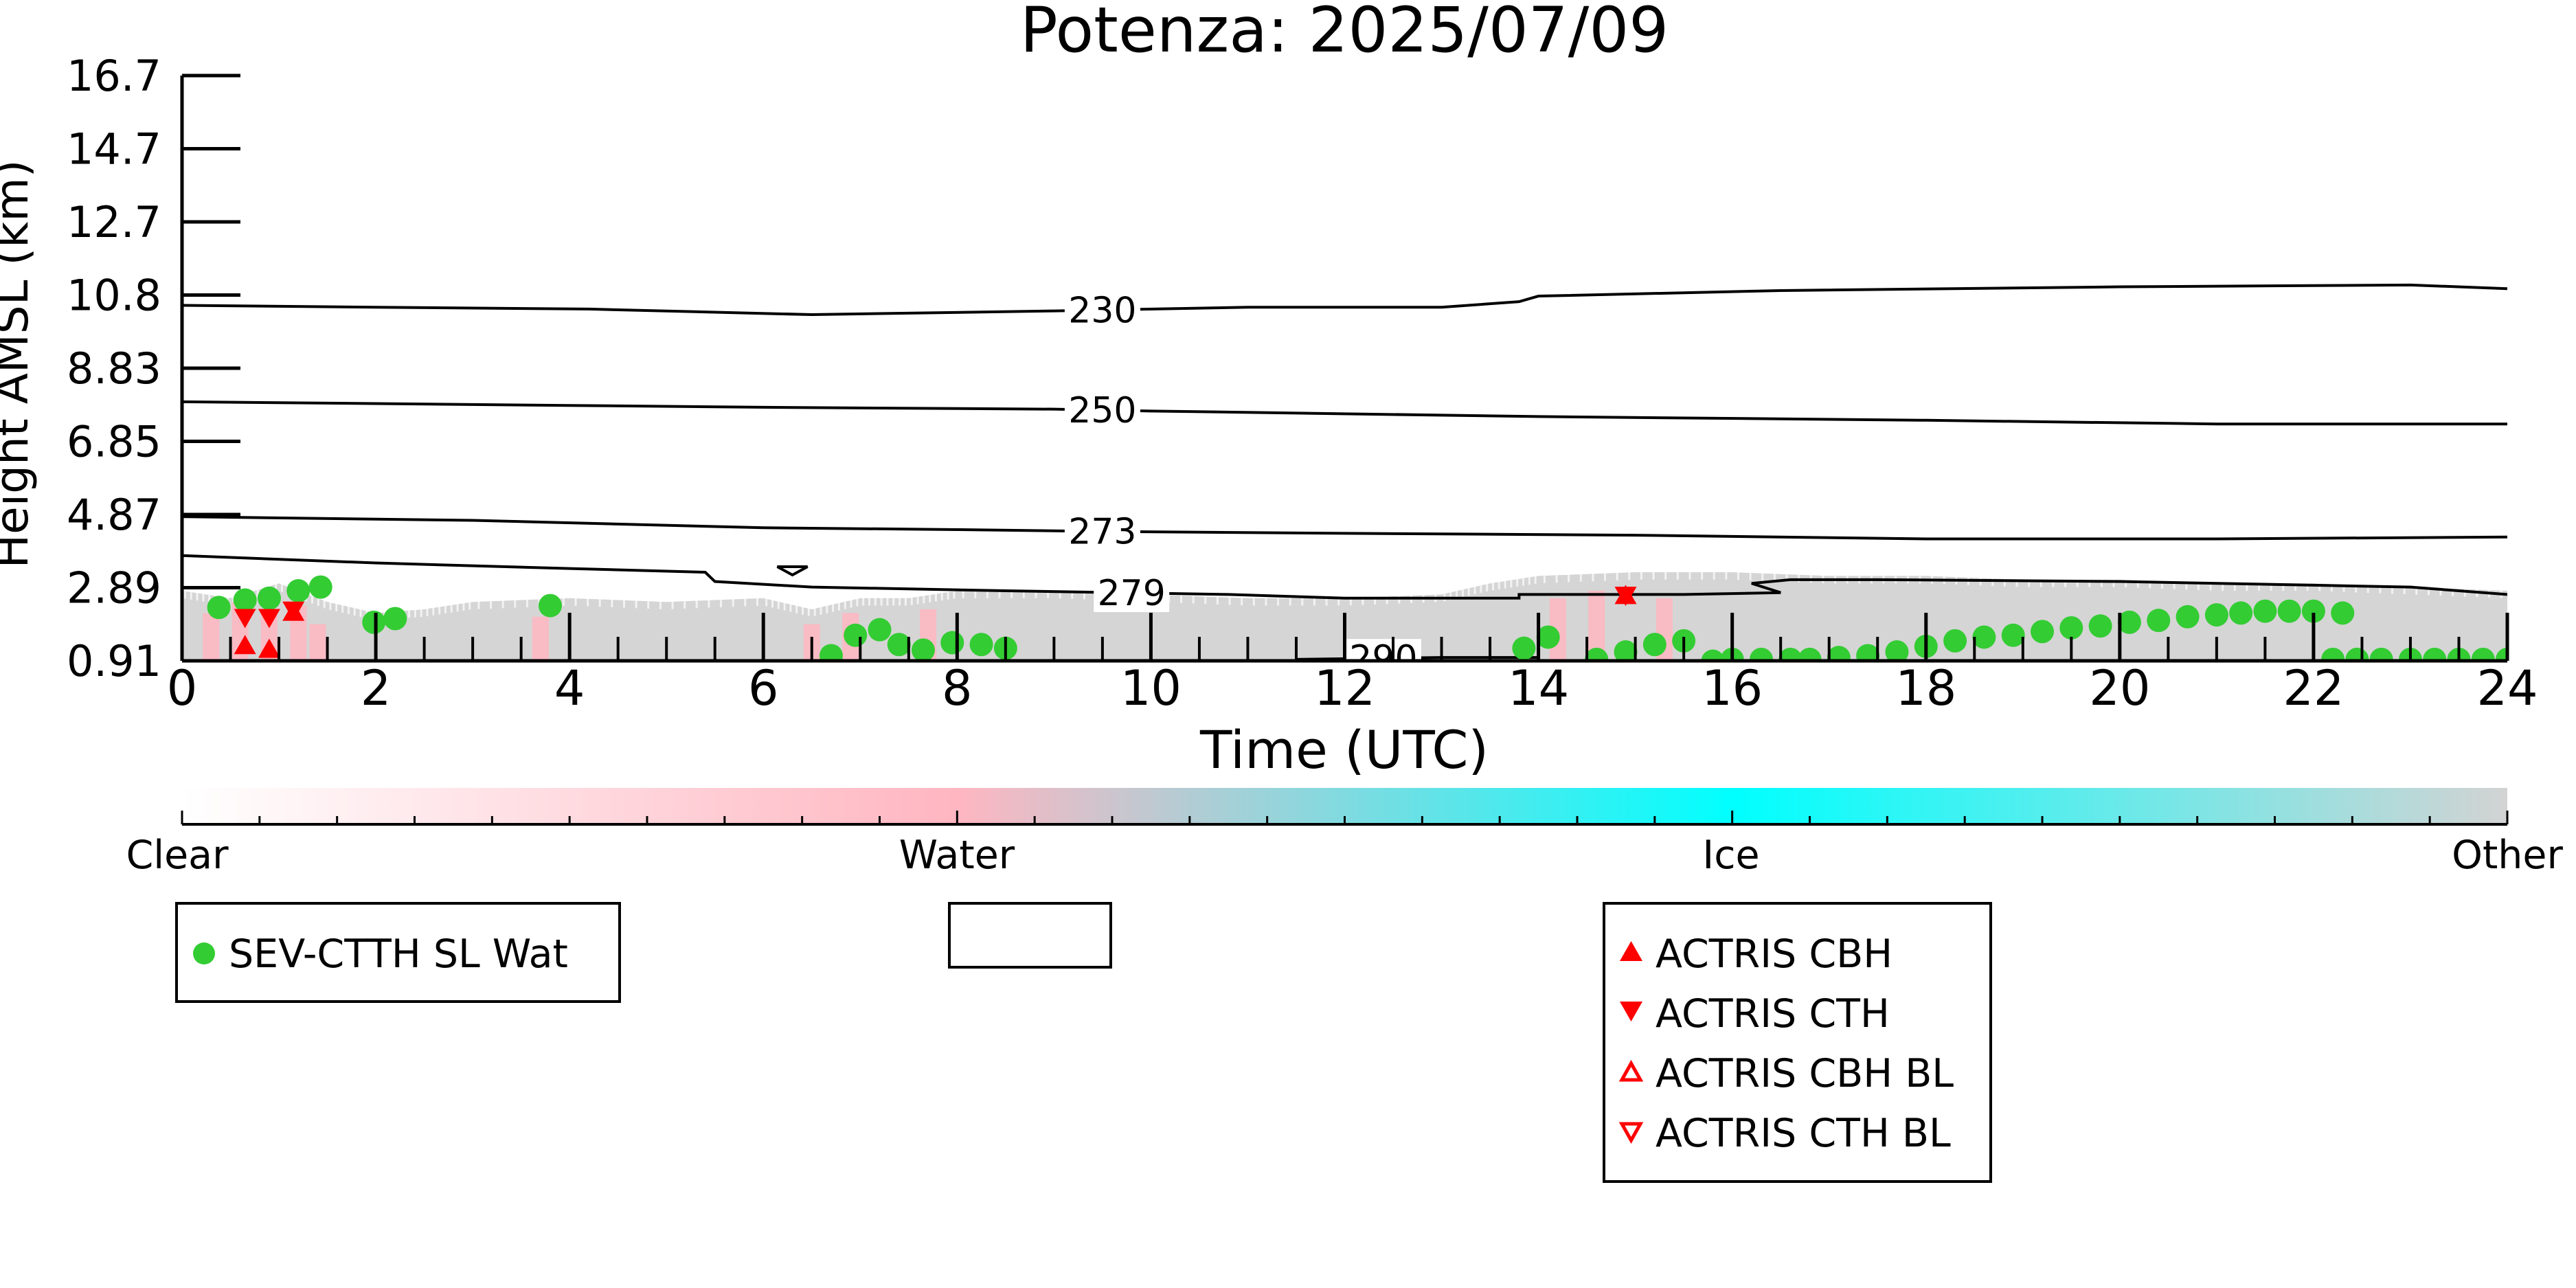 The image size is (2576, 1288). Describe the element at coordinates (2313, 688) in the screenshot. I see `x-tick-label: 22` at that location.